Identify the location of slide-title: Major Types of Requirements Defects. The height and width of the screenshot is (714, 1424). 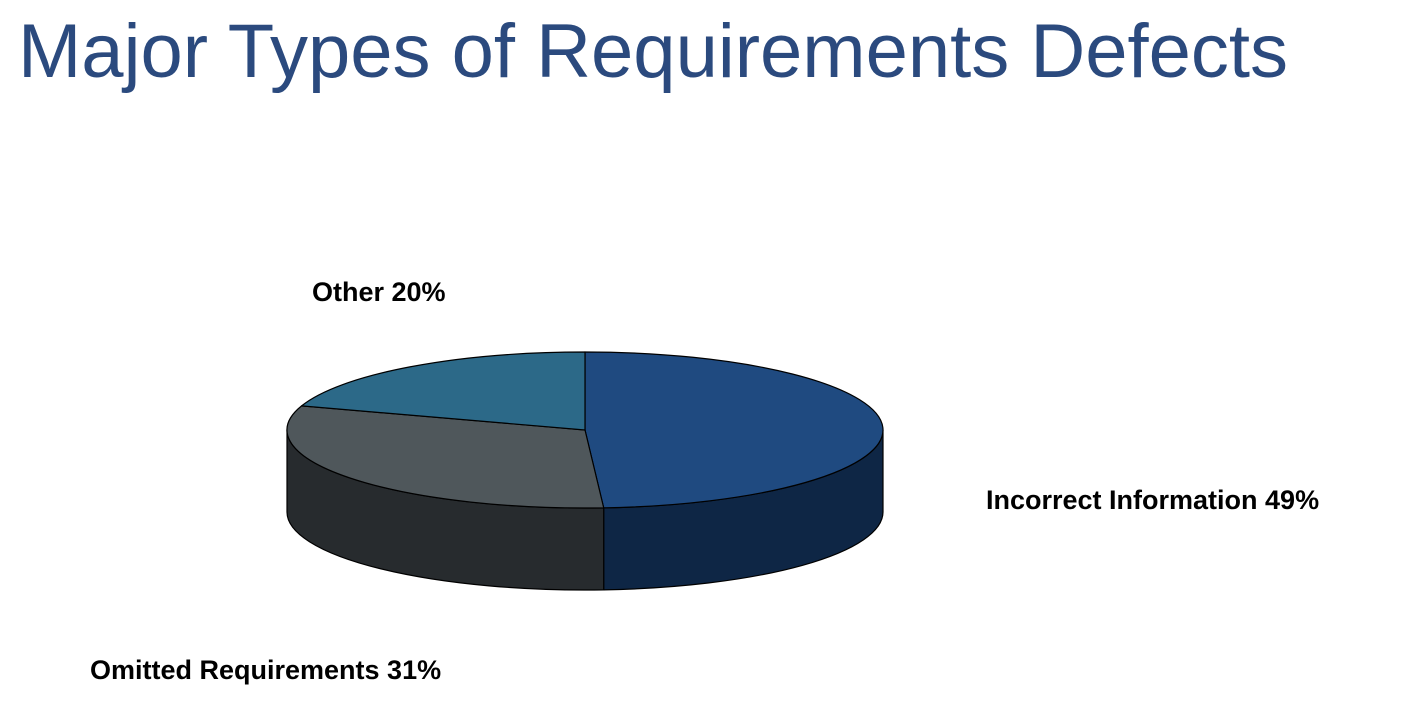
(653, 51).